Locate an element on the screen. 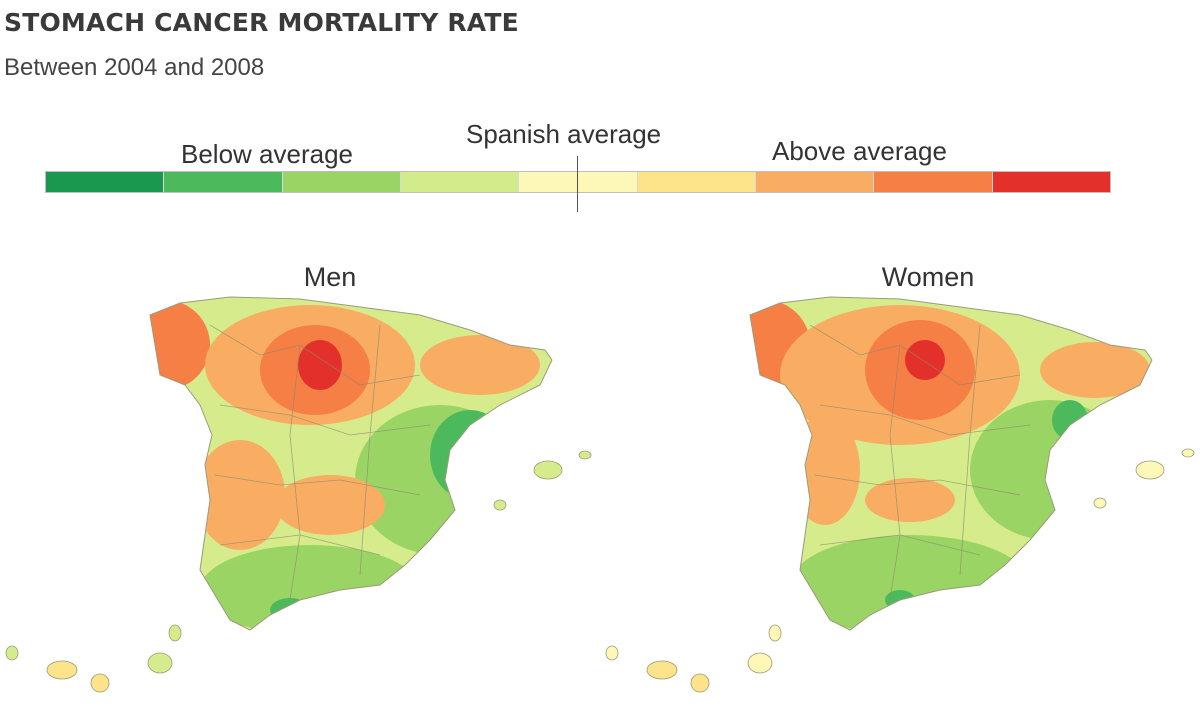 This screenshot has height=707, width=1200. men-region-west is located at coordinates (240, 495).